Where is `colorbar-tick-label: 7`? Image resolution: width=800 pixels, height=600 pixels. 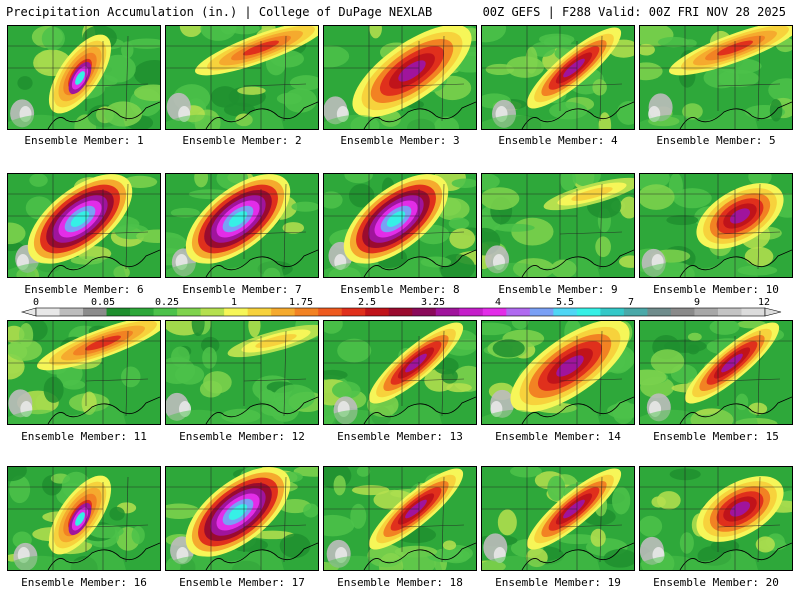
colorbar-tick-label: 7 is located at coordinates (631, 302).